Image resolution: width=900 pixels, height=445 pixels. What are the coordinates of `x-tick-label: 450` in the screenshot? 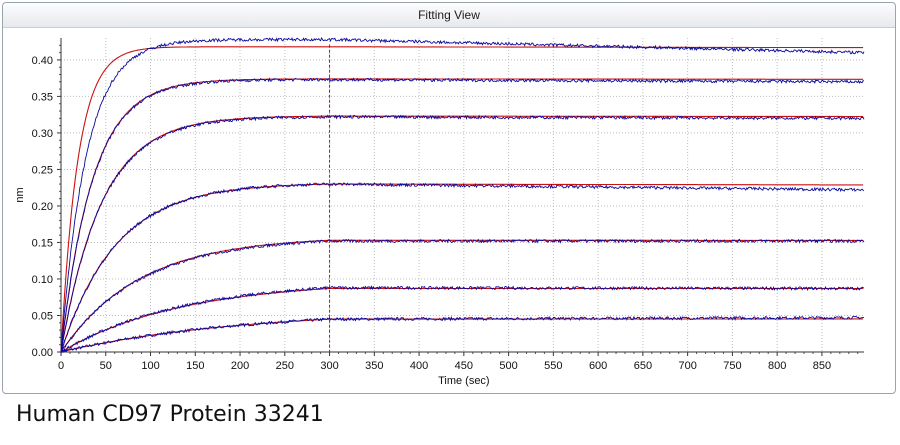 It's located at (464, 366).